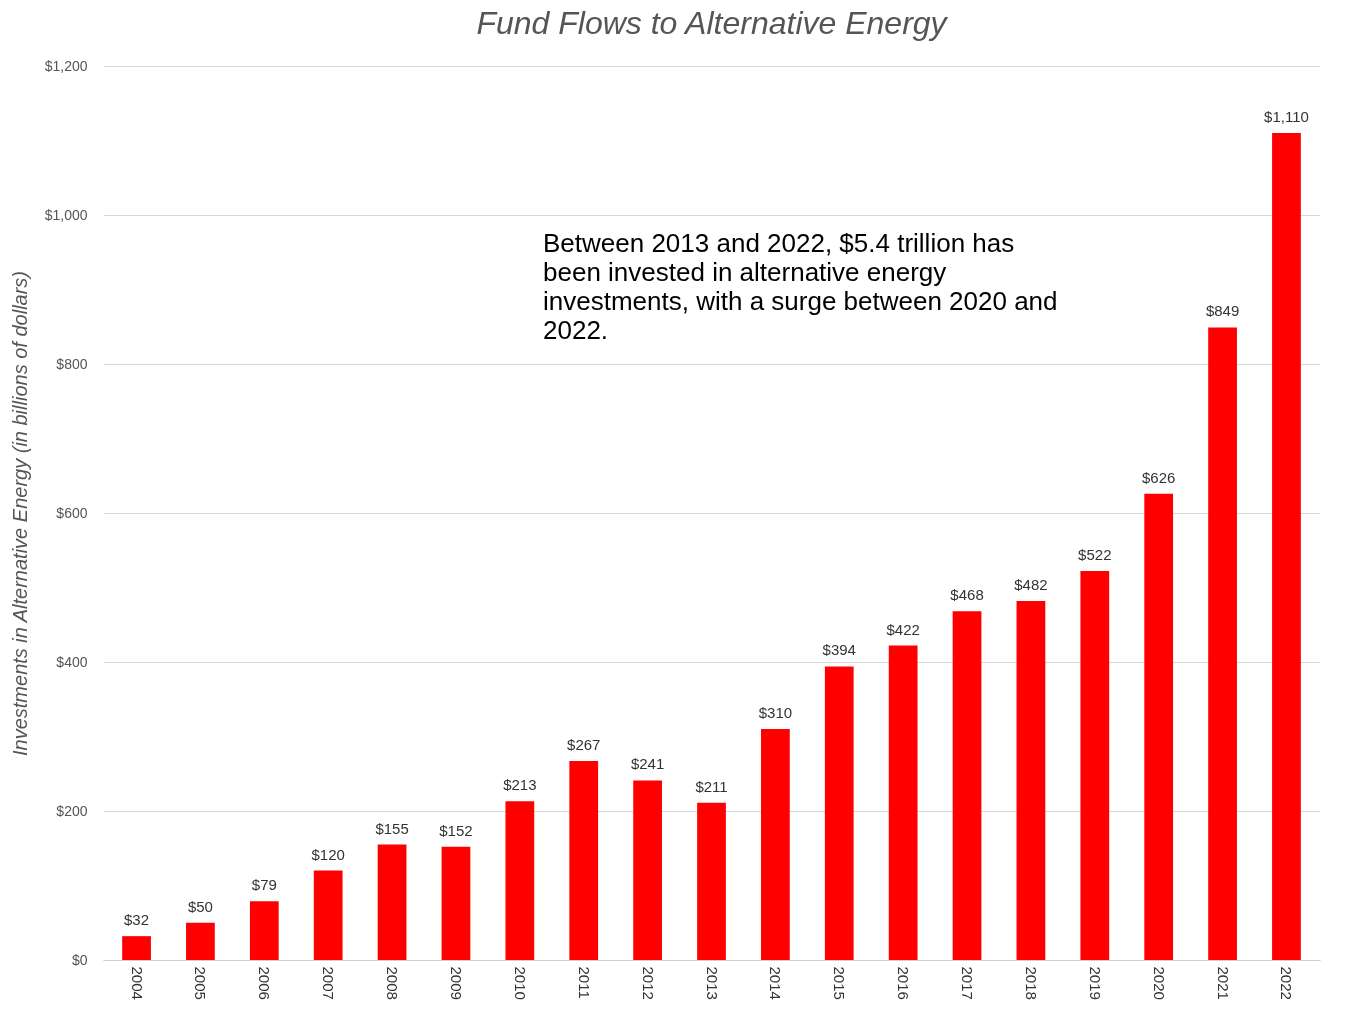 Image resolution: width=1365 pixels, height=1011 pixels. Describe the element at coordinates (520, 785) in the screenshot. I see `data-label: $213` at that location.